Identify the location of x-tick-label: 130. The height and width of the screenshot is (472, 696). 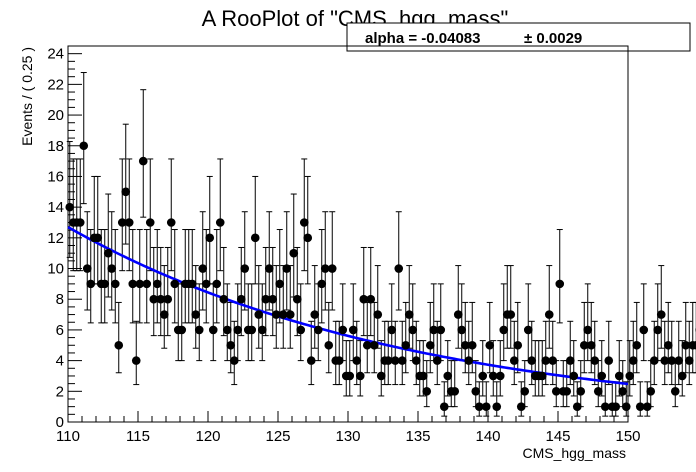
(347, 436).